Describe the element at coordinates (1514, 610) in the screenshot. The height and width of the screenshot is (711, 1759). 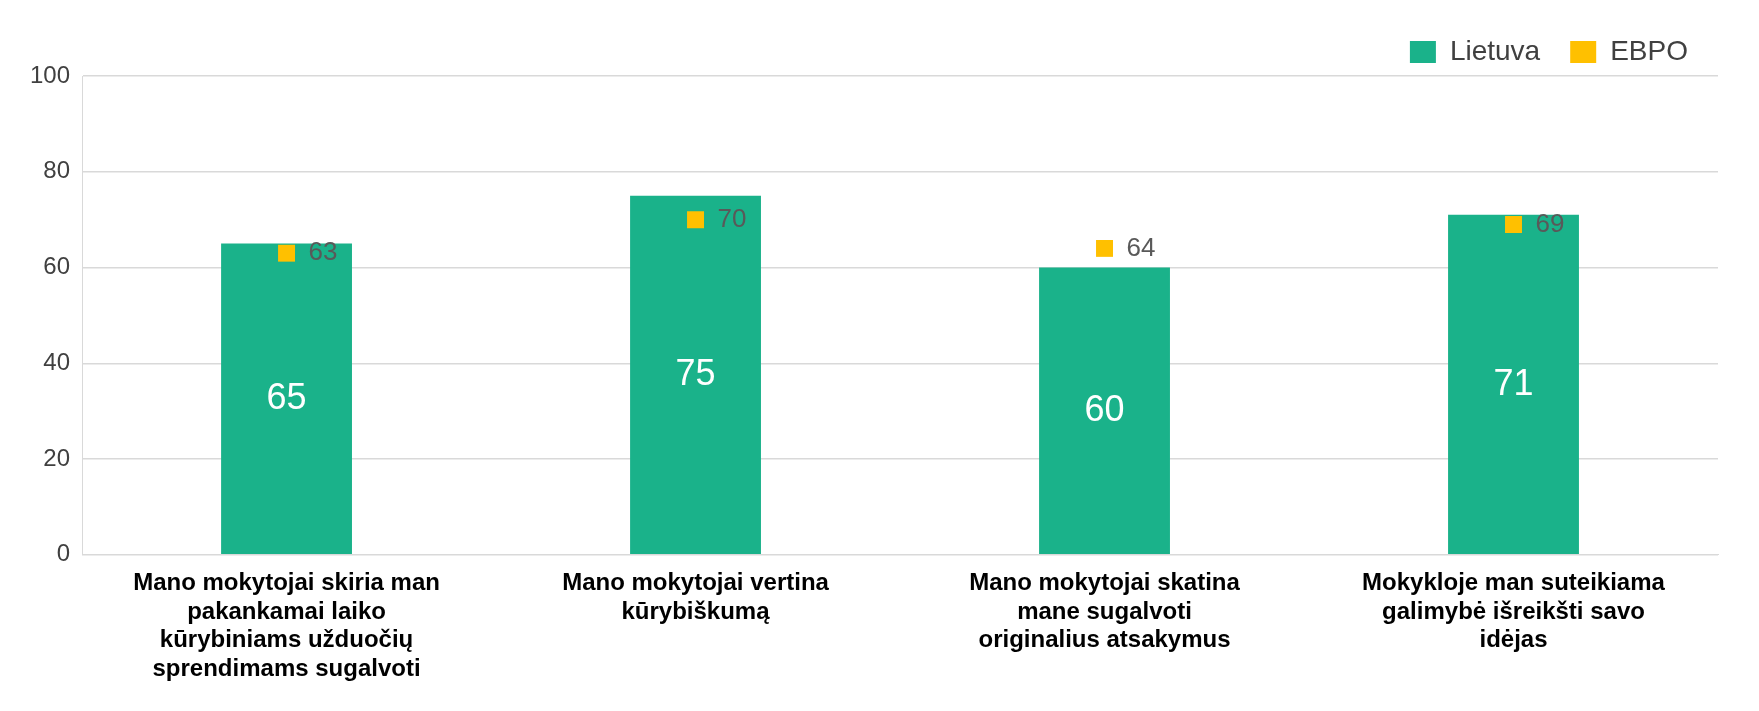
I see `x-tick-label: Mokykloje man suteikiama galimybė išreikšti savo idėjas` at that location.